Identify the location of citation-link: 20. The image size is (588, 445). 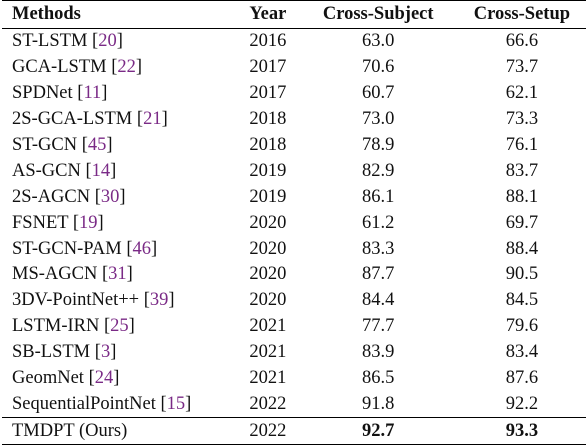
(107, 41).